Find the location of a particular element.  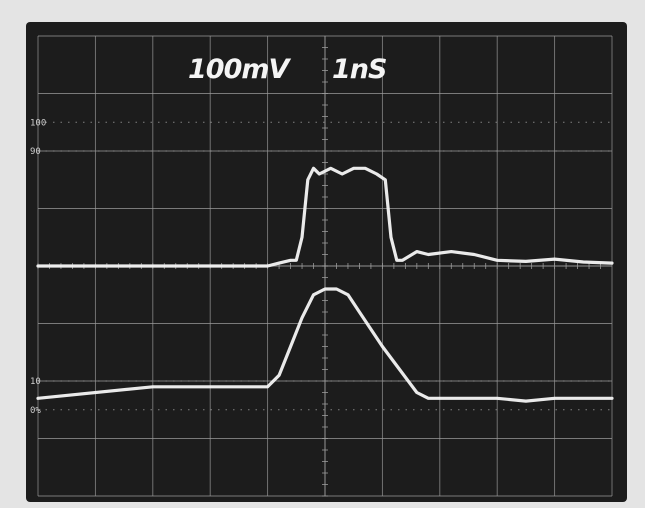

graticule-marker-label: 10 is located at coordinates (35, 382).